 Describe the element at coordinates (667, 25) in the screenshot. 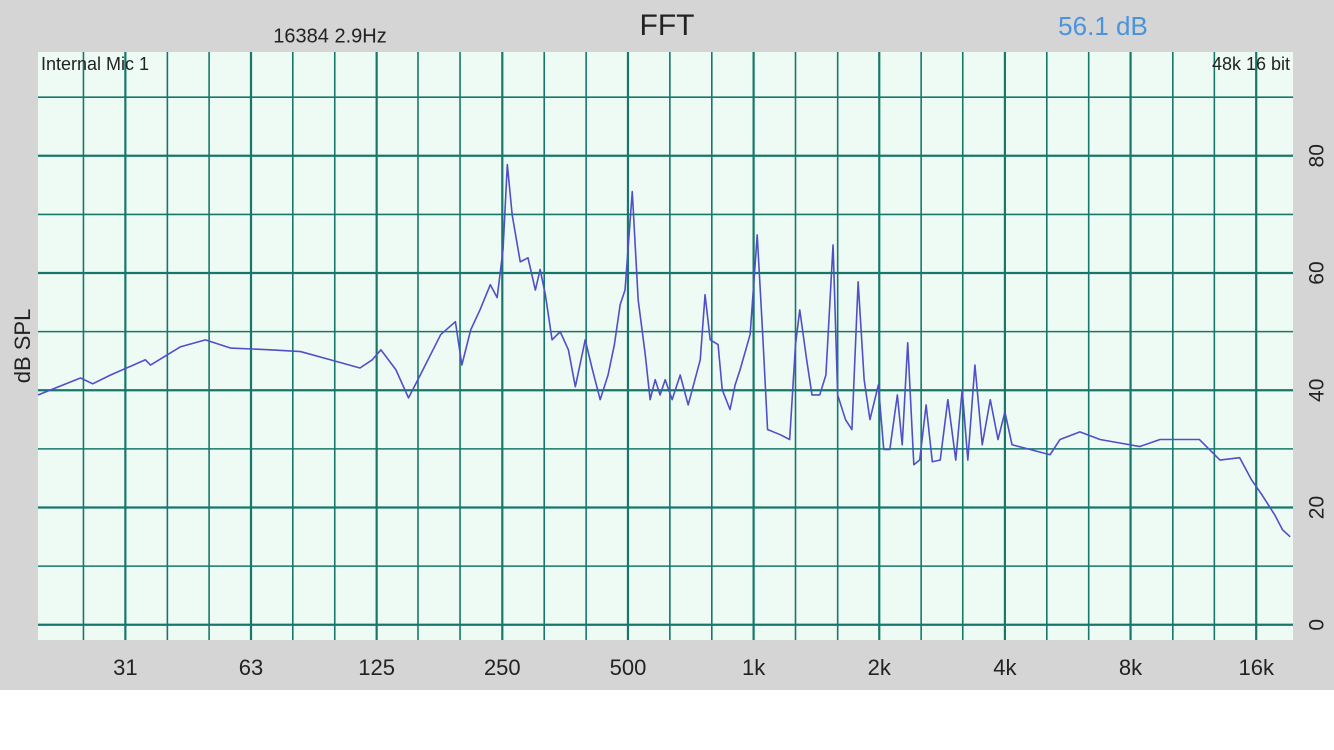

I see `chart-title: FFT` at that location.